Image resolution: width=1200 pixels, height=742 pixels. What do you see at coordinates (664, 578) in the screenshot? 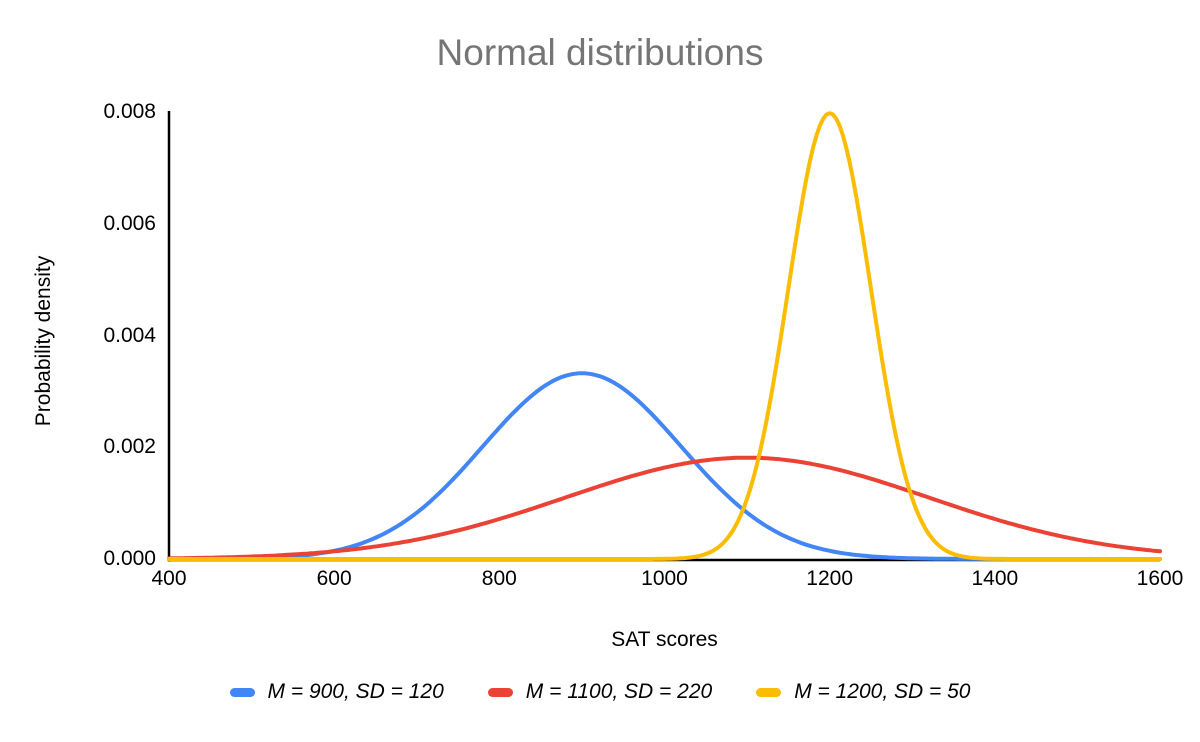
I see `x-tick-label: 1000` at bounding box center [664, 578].